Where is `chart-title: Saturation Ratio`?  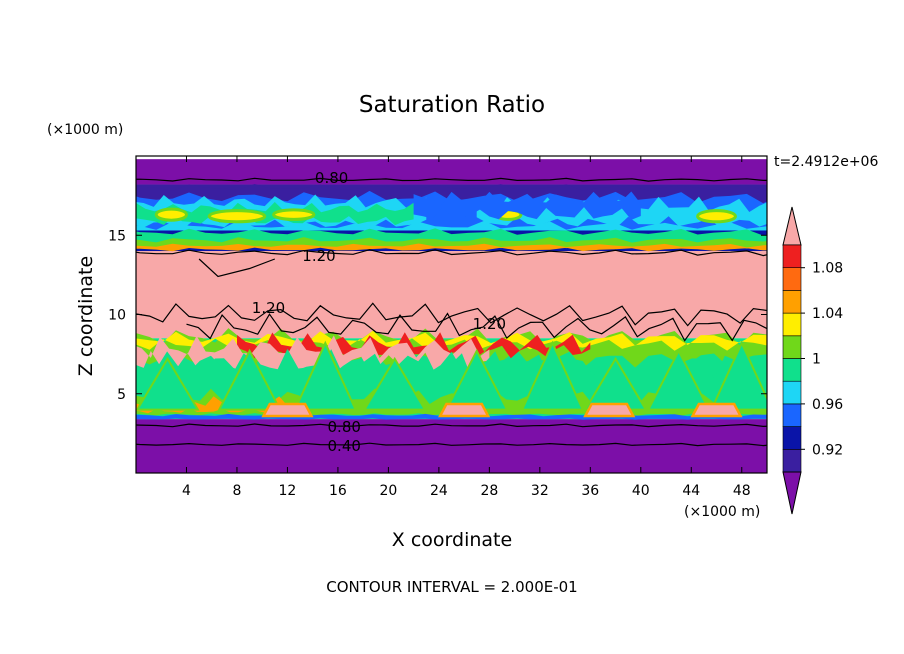
chart-title: Saturation Ratio is located at coordinates (452, 105).